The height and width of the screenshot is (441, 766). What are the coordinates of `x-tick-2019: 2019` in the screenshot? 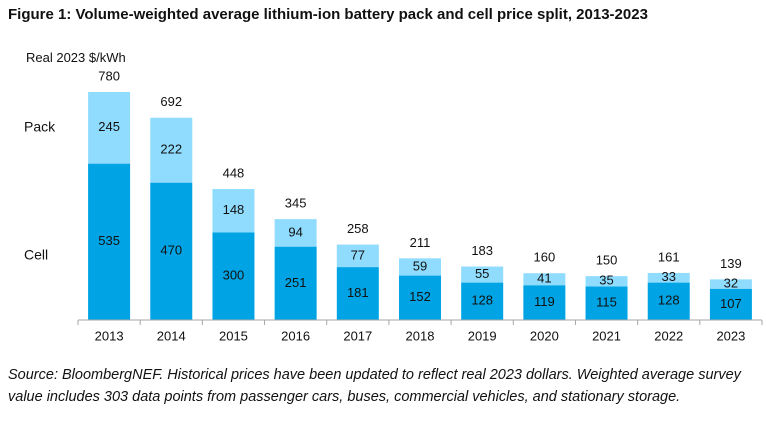 It's located at (482, 335).